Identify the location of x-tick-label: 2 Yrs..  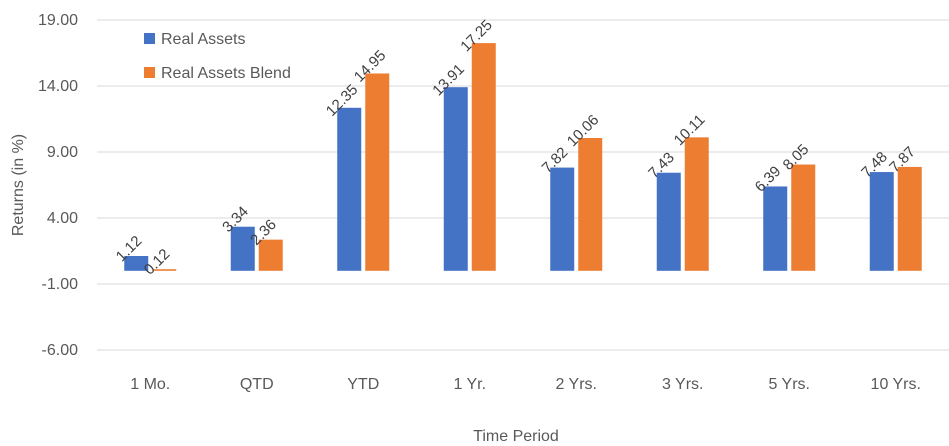
(577, 384).